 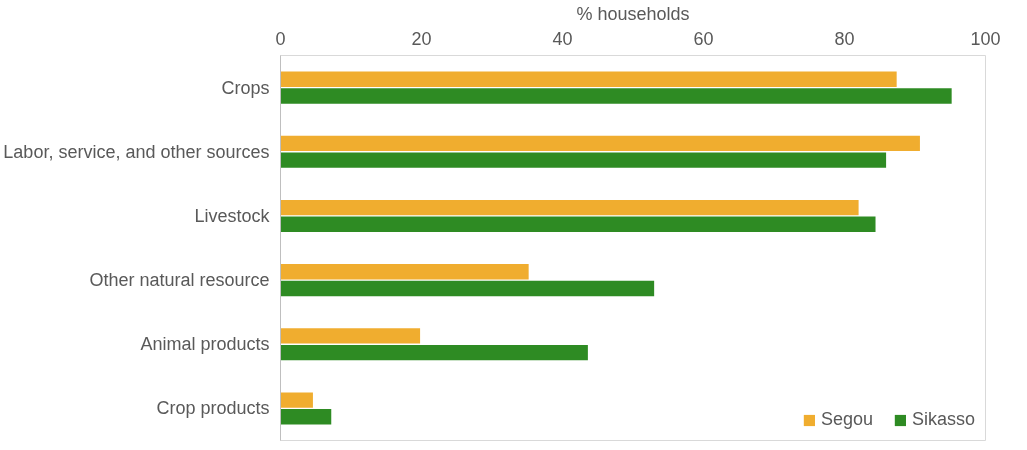 I want to click on x-tick-label: 0, so click(x=280, y=38).